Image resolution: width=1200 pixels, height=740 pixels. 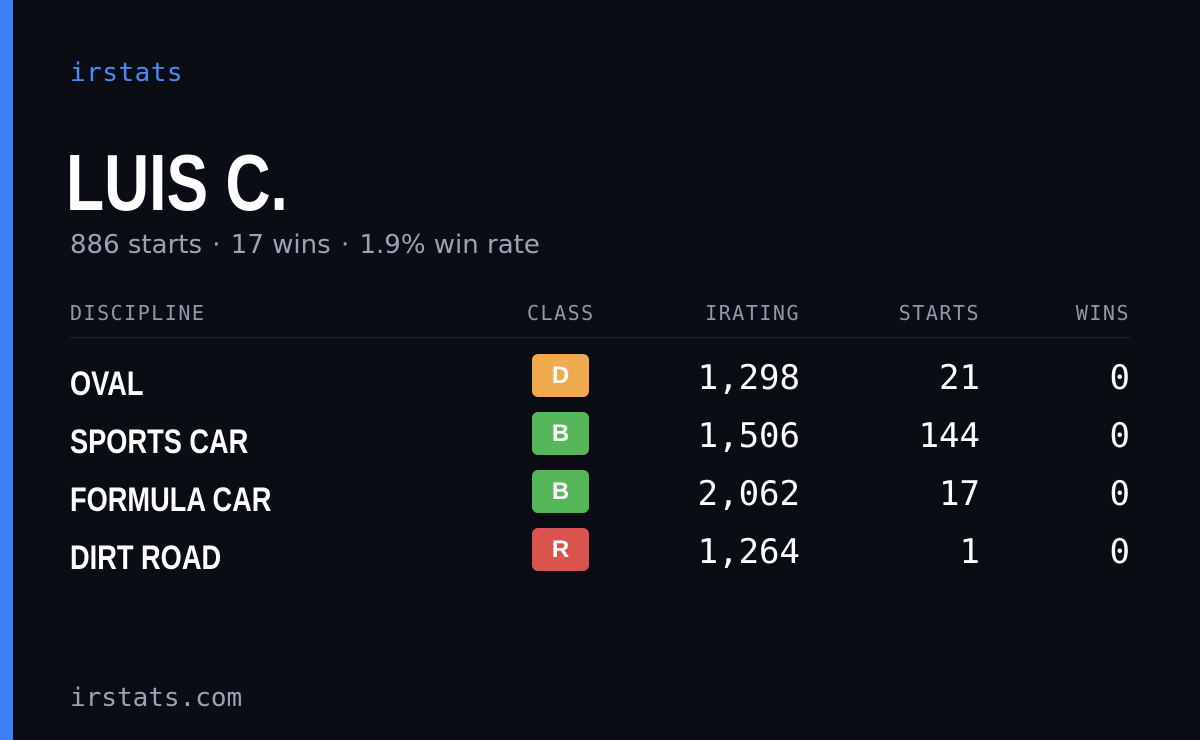 I want to click on irating-value: 1,298, so click(x=748, y=378).